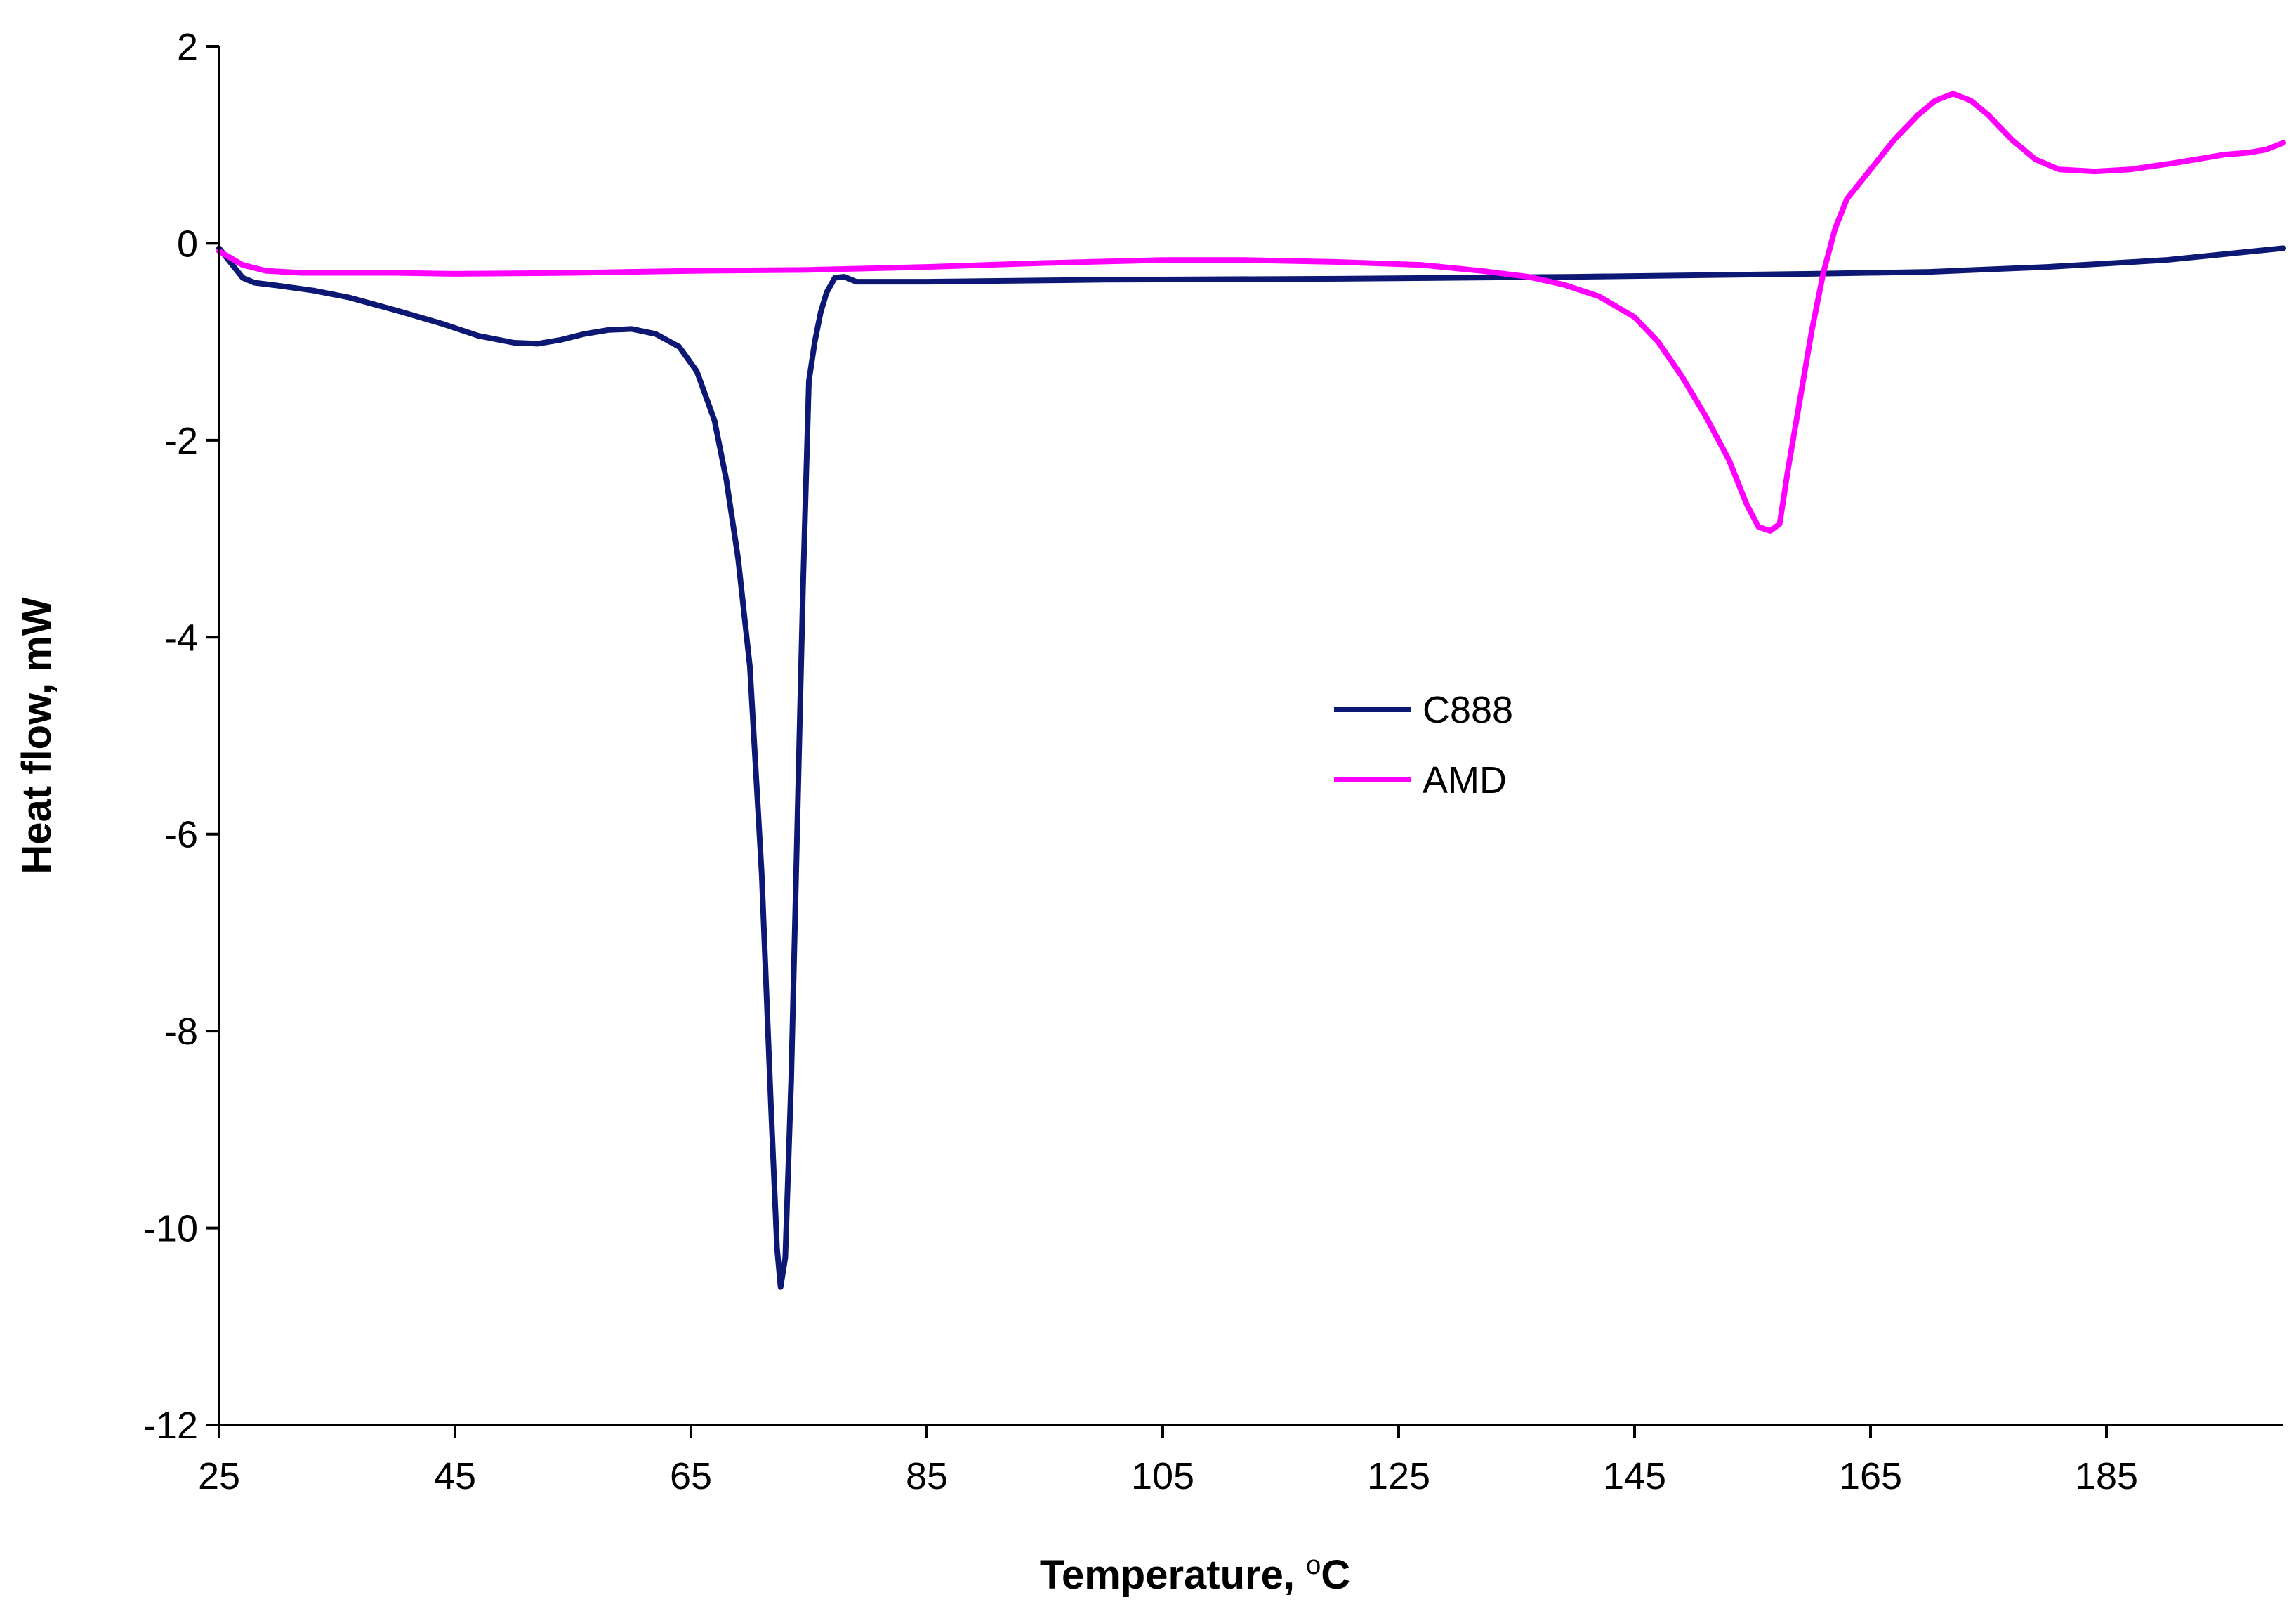  I want to click on x-axis-title-unit: C, so click(1335, 1575).